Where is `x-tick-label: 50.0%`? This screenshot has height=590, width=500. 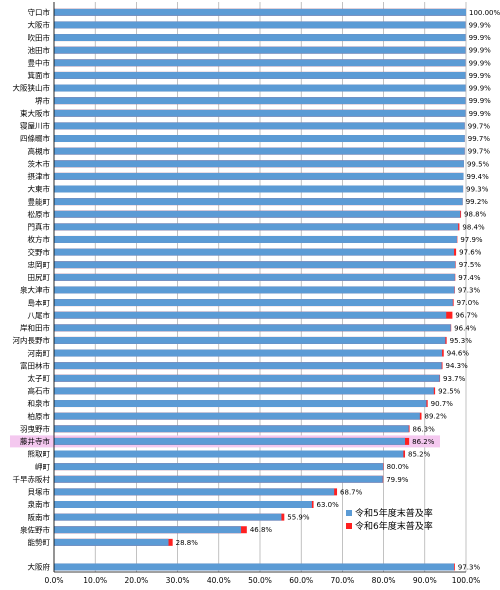
x-tick-label: 50.0% is located at coordinates (260, 580).